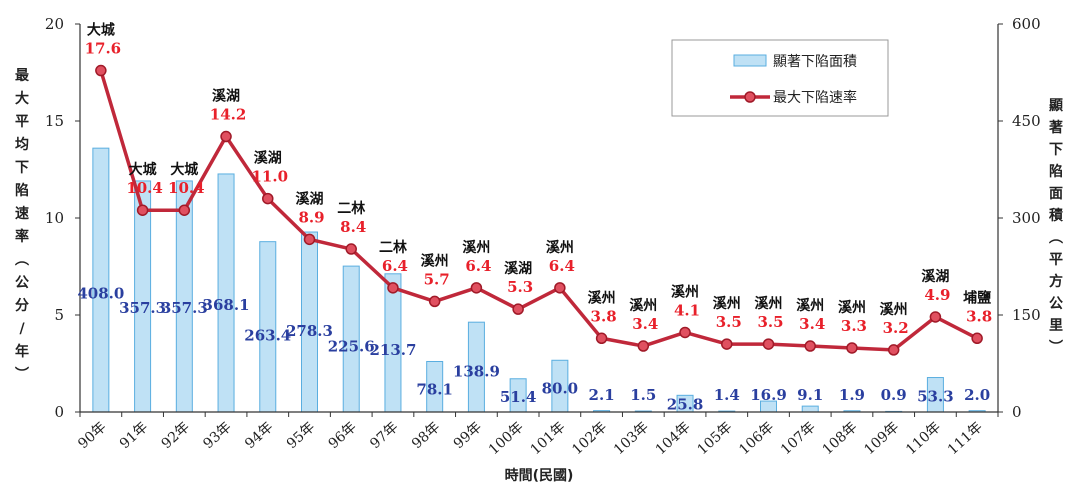 The width and height of the screenshot is (1073, 485). Describe the element at coordinates (714, 438) in the screenshot. I see `x-tick-label: 105年` at that location.